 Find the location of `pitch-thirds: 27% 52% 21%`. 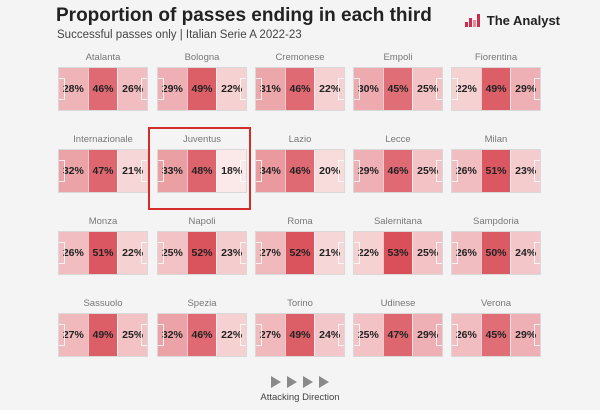

pitch-thirds: 27% 52% 21% is located at coordinates (300, 253).